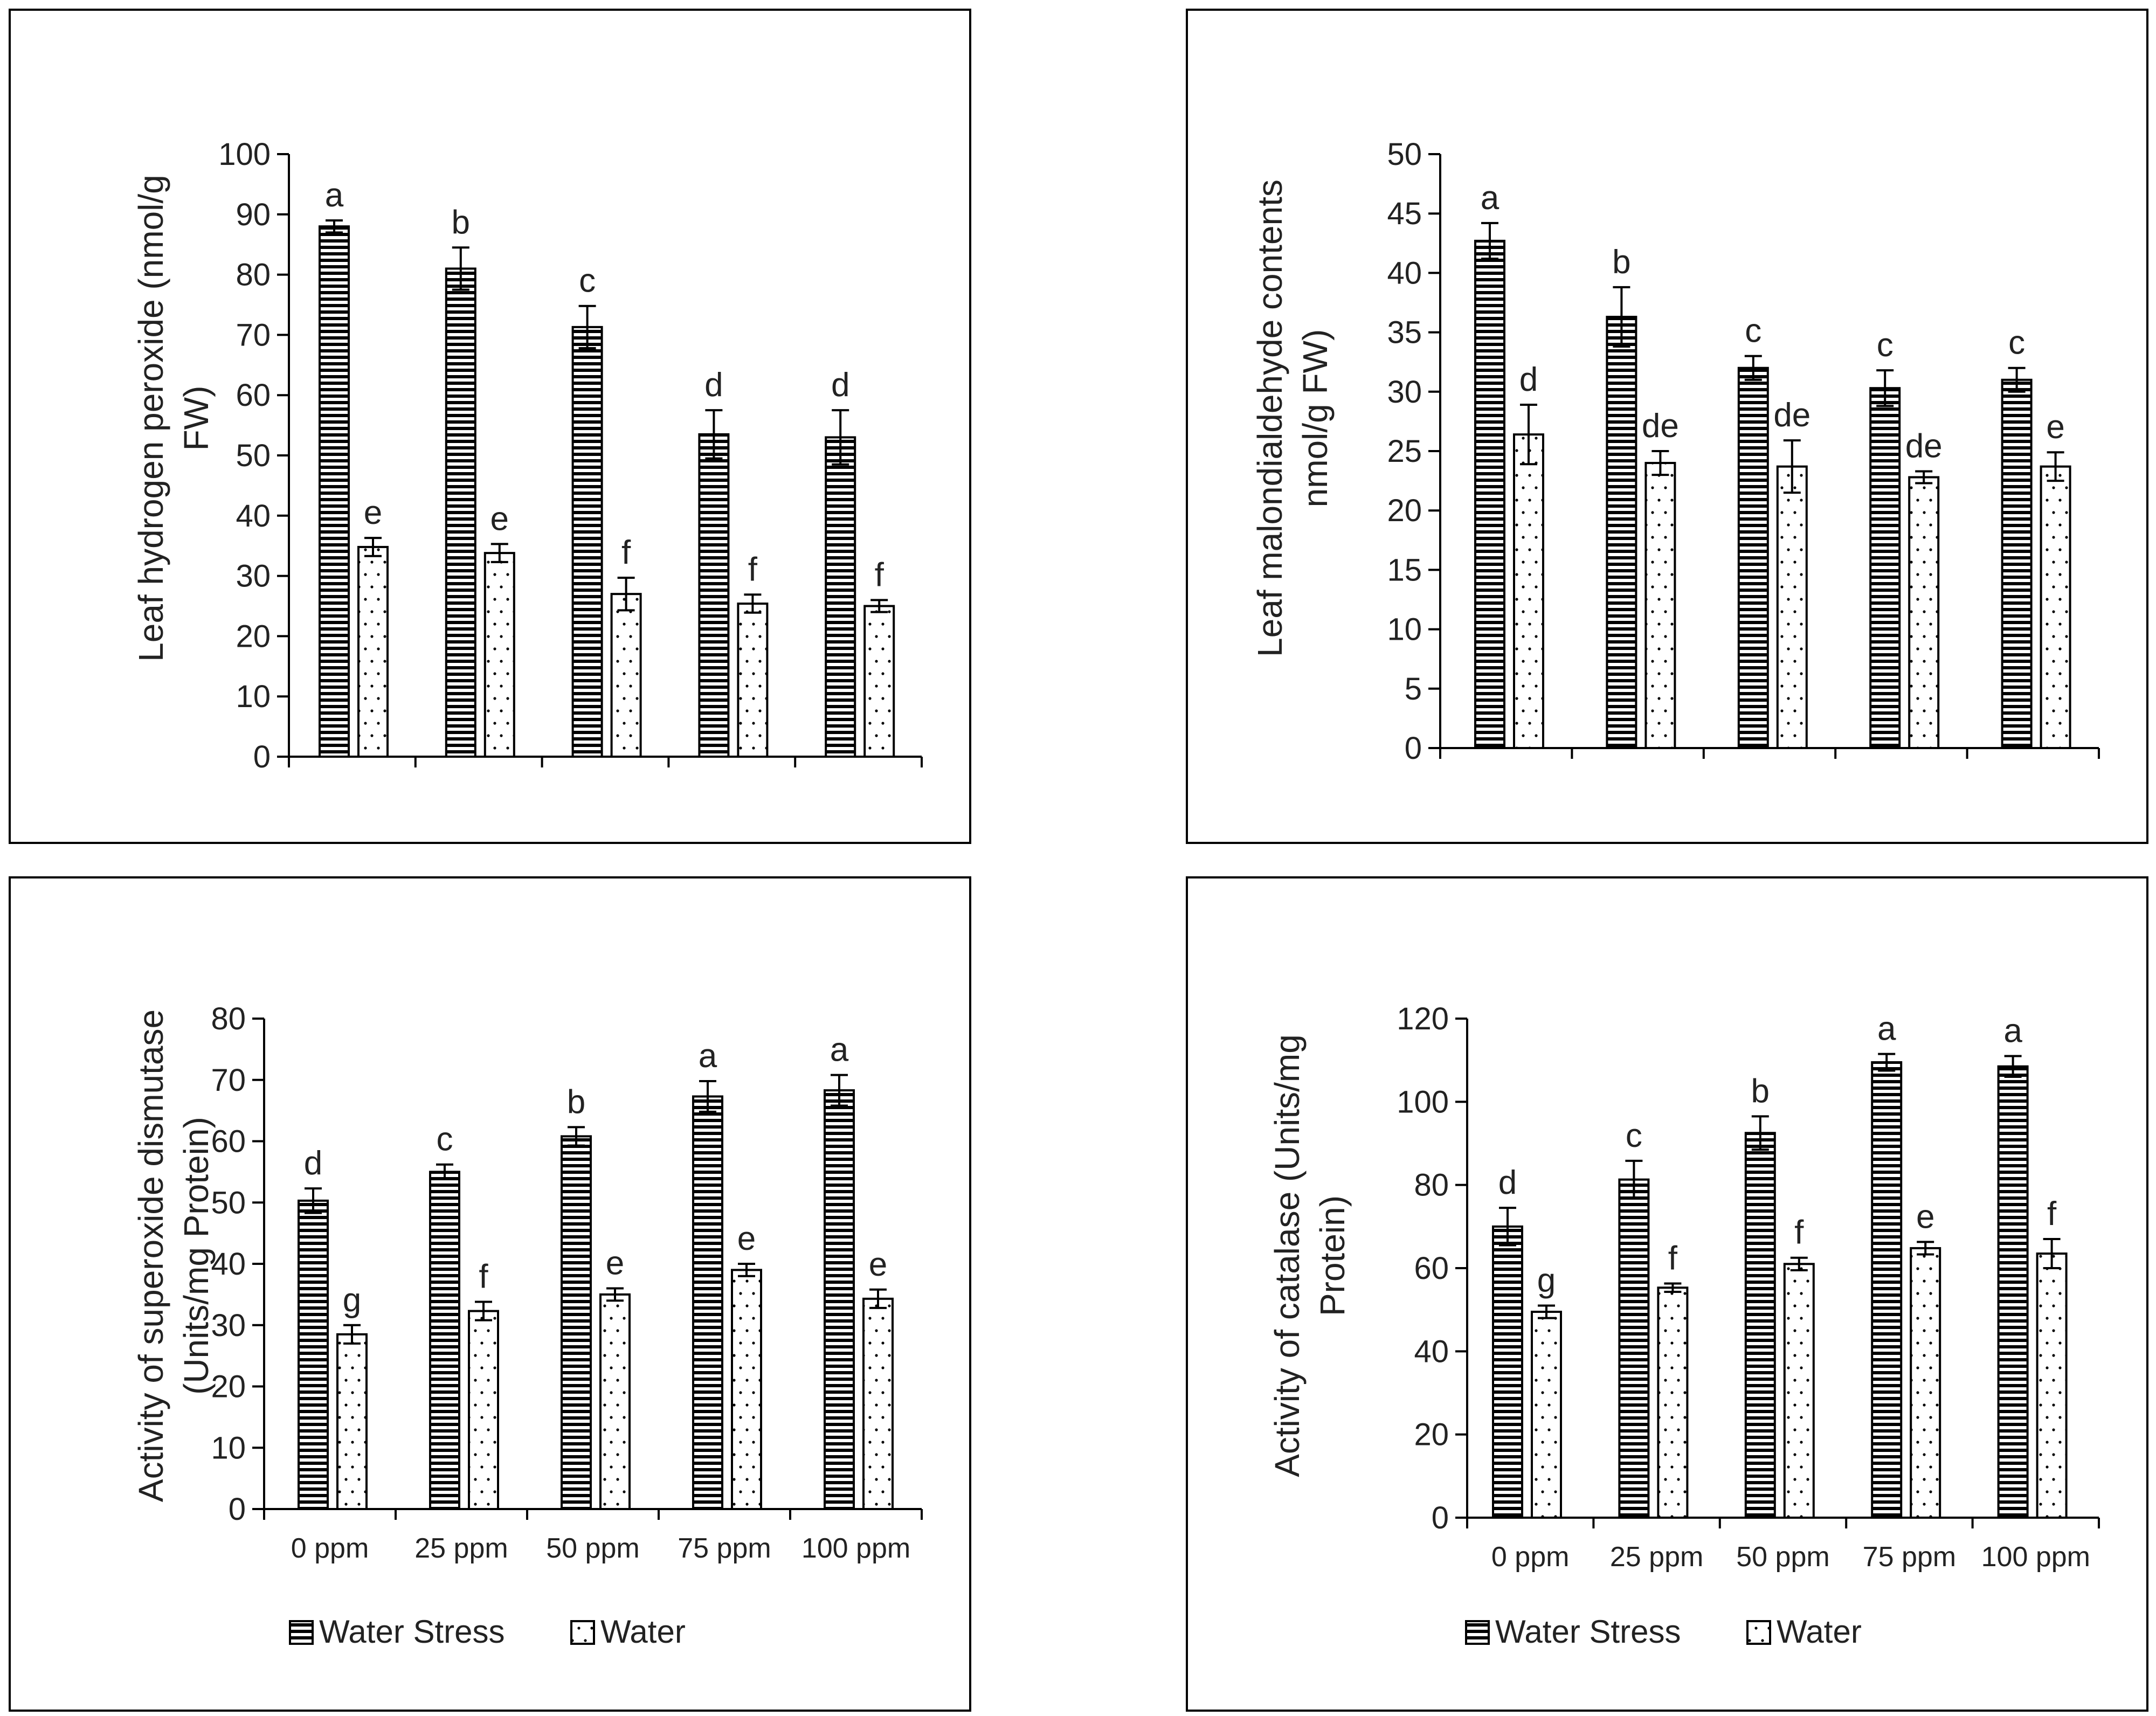  What do you see at coordinates (576, 1101) in the screenshot?
I see `significance-letter: b` at bounding box center [576, 1101].